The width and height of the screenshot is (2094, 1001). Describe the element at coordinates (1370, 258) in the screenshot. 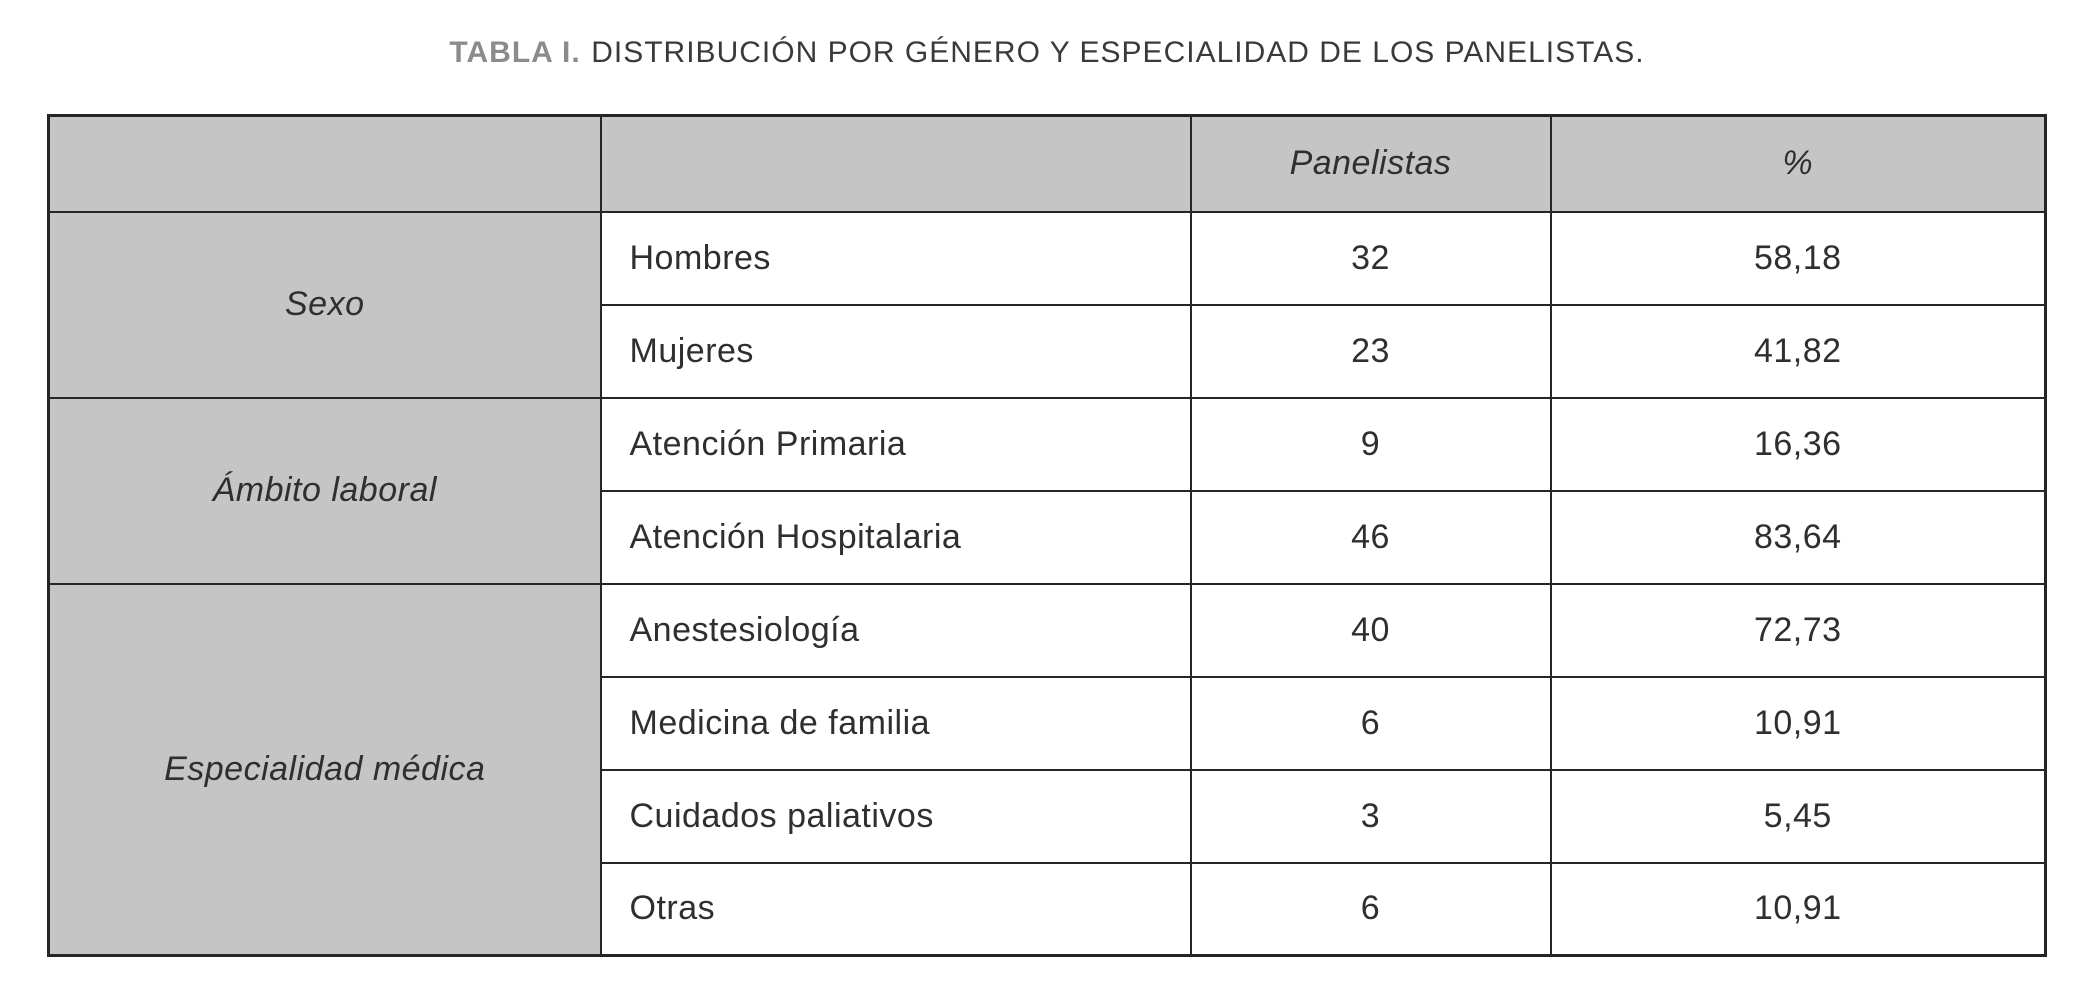

I see `panelistas-cell: 32` at that location.